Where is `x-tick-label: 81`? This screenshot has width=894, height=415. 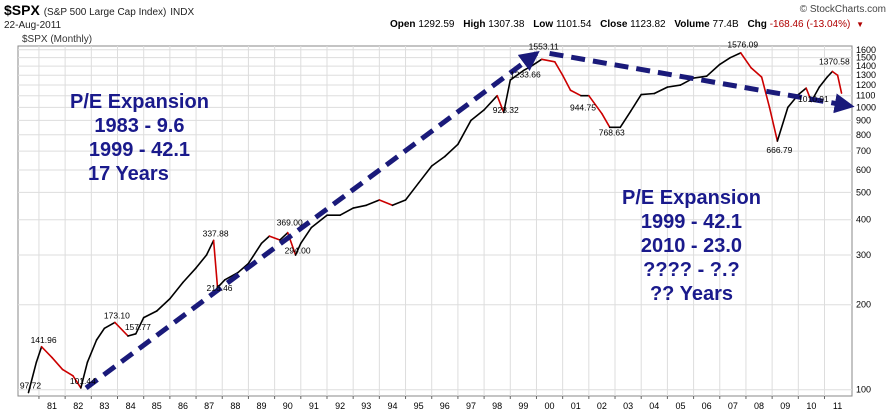 x-tick-label: 81 is located at coordinates (52, 406).